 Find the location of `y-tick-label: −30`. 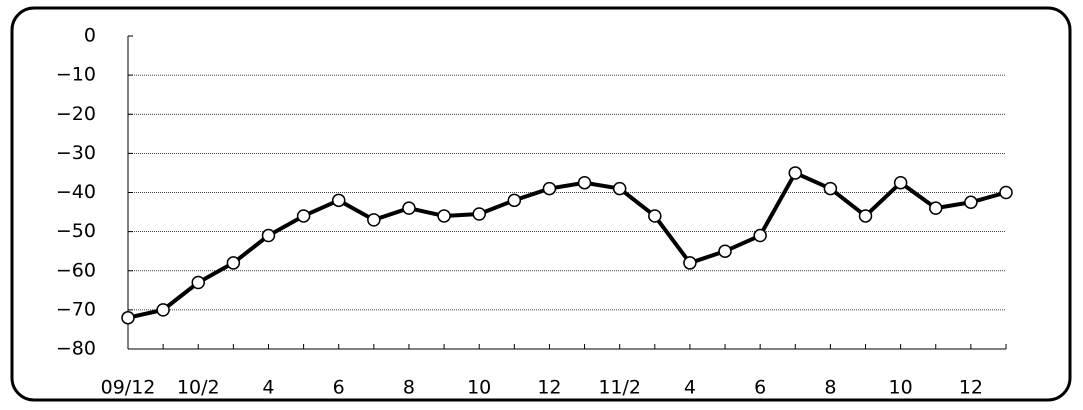

y-tick-label: −30 is located at coordinates (76, 153).